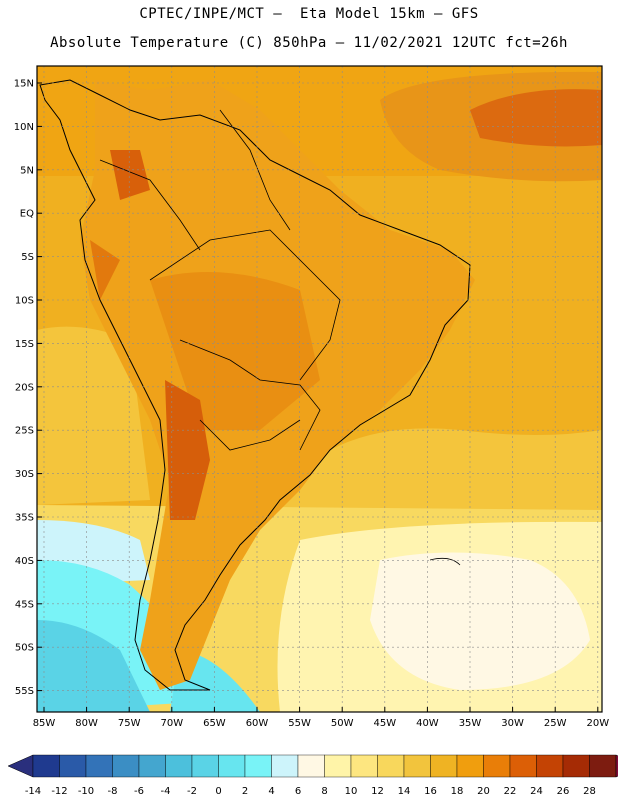  Describe the element at coordinates (563, 791) in the screenshot. I see `colorbar-label: 26` at that location.